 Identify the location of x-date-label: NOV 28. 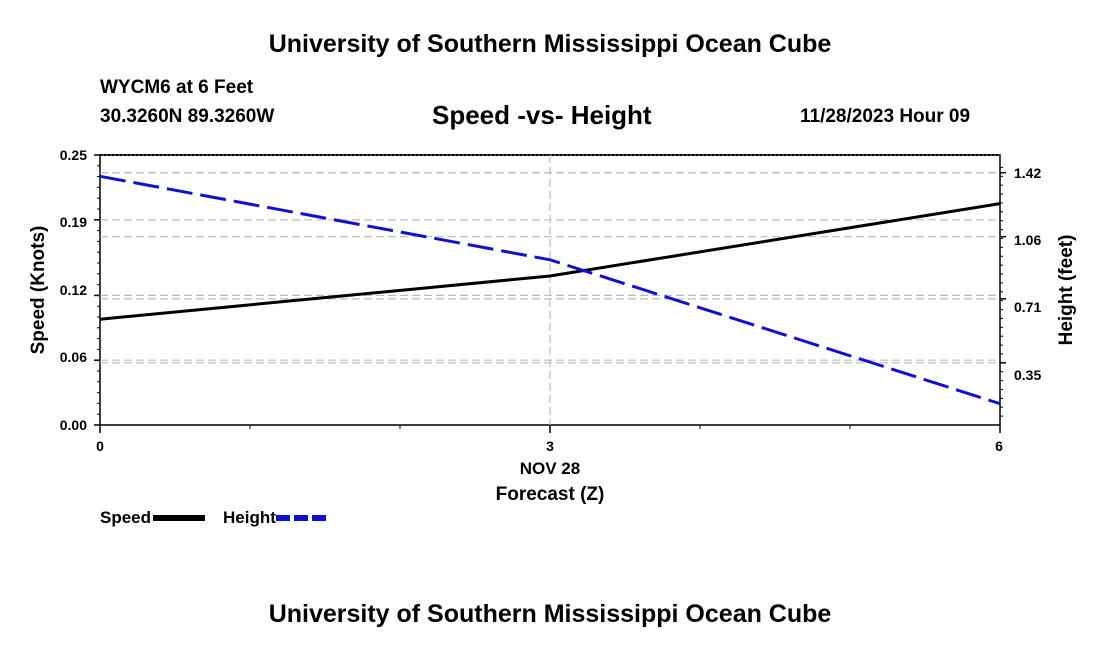
(550, 468).